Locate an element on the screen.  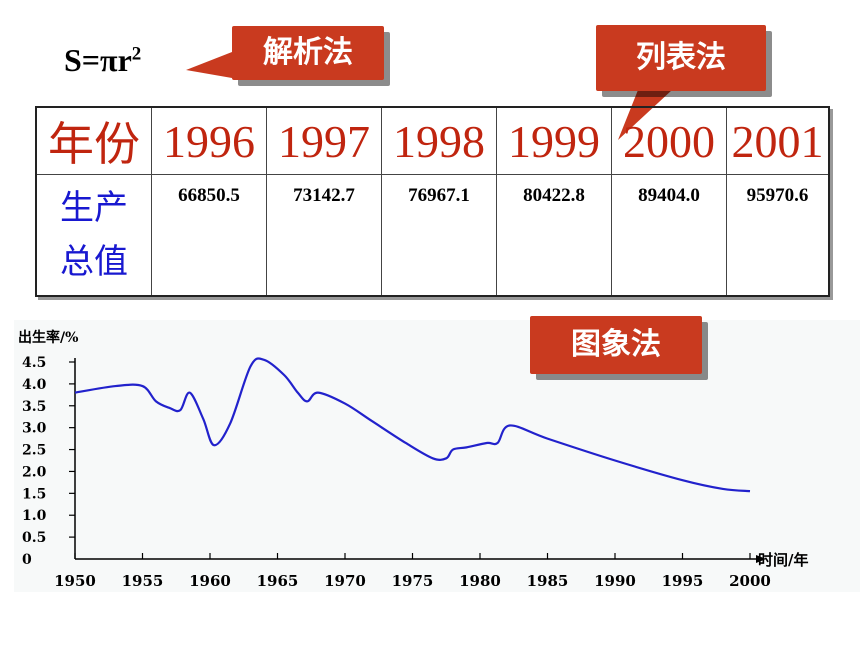
year-label: 1997 is located at coordinates (324, 141).